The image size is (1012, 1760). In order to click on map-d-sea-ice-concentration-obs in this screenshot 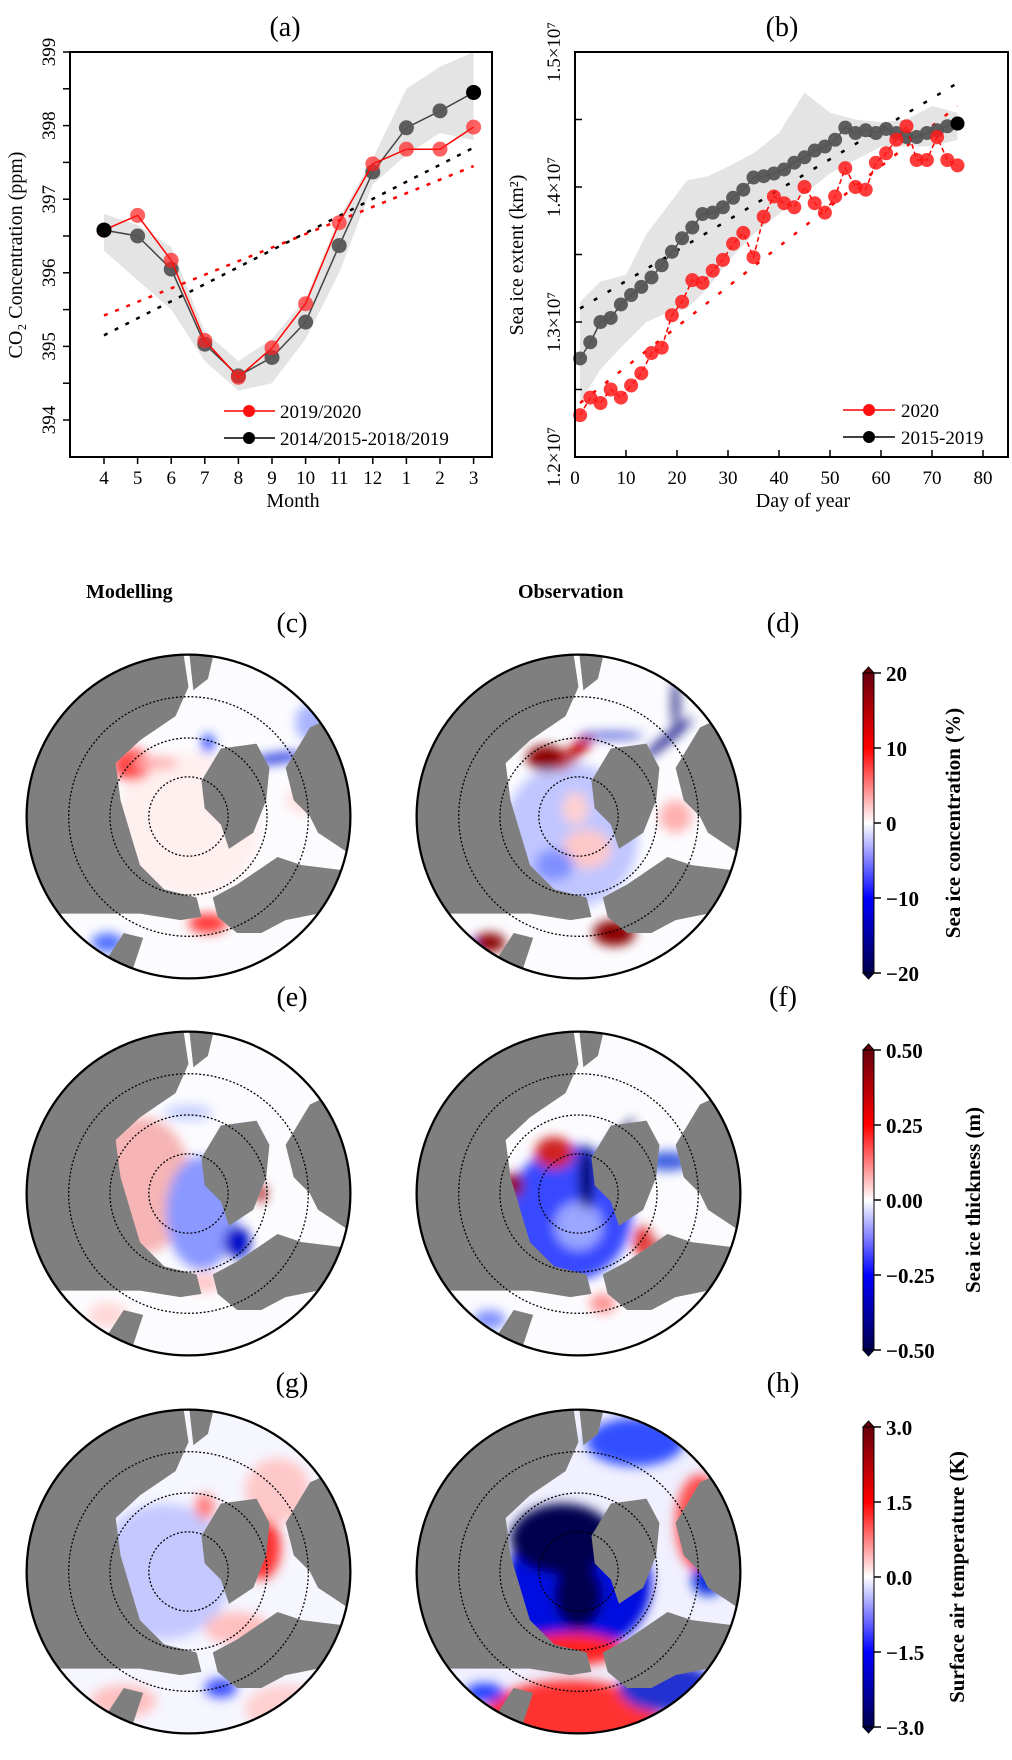, I will do `click(578, 816)`.